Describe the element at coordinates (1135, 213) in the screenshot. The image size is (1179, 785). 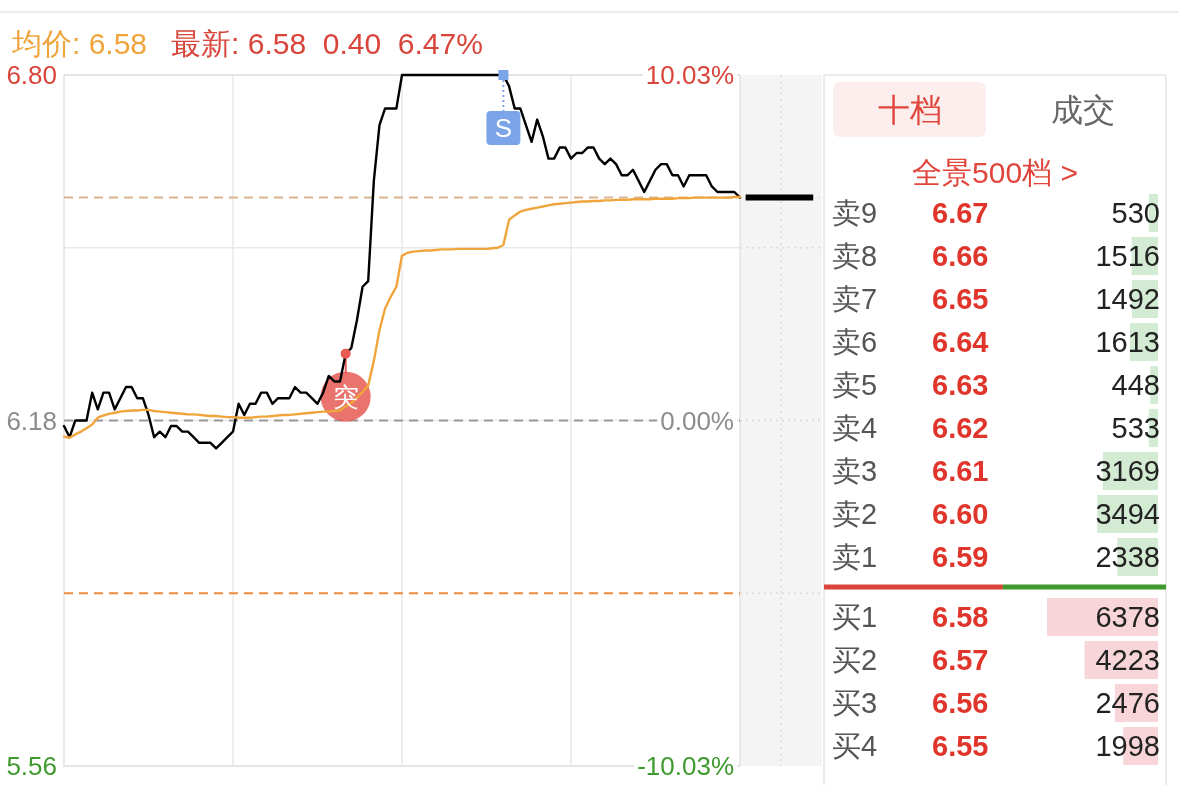
I see `data-label: 530` at that location.